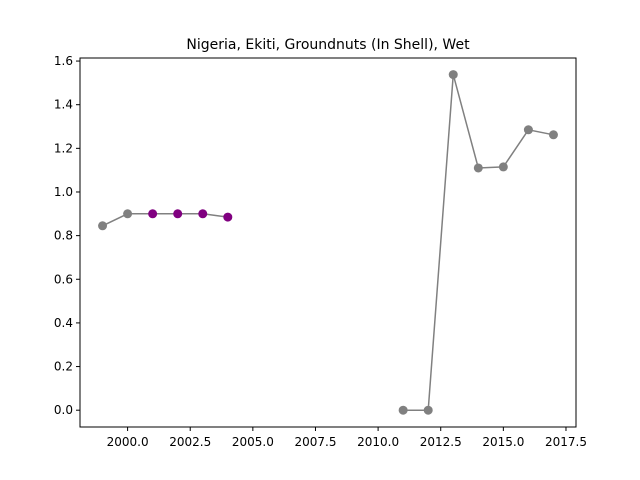 The image size is (640, 480). What do you see at coordinates (63, 61) in the screenshot?
I see `y-tick-label: 1.6` at bounding box center [63, 61].